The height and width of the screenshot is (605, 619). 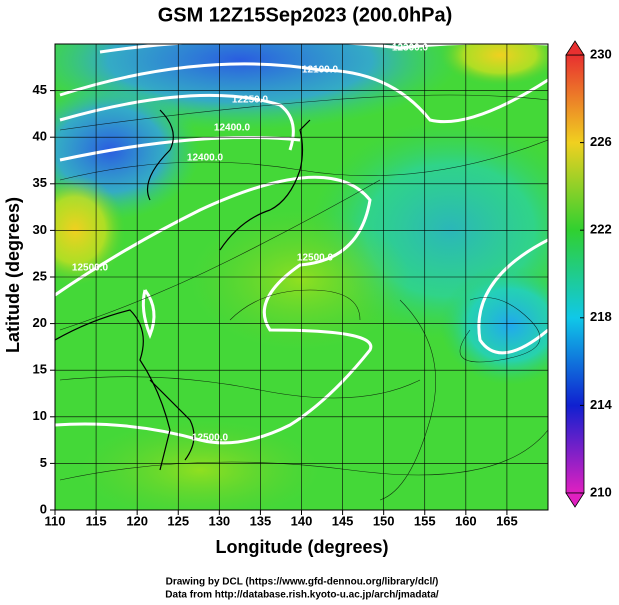 I want to click on y-tick-label: 0, so click(x=43, y=508).